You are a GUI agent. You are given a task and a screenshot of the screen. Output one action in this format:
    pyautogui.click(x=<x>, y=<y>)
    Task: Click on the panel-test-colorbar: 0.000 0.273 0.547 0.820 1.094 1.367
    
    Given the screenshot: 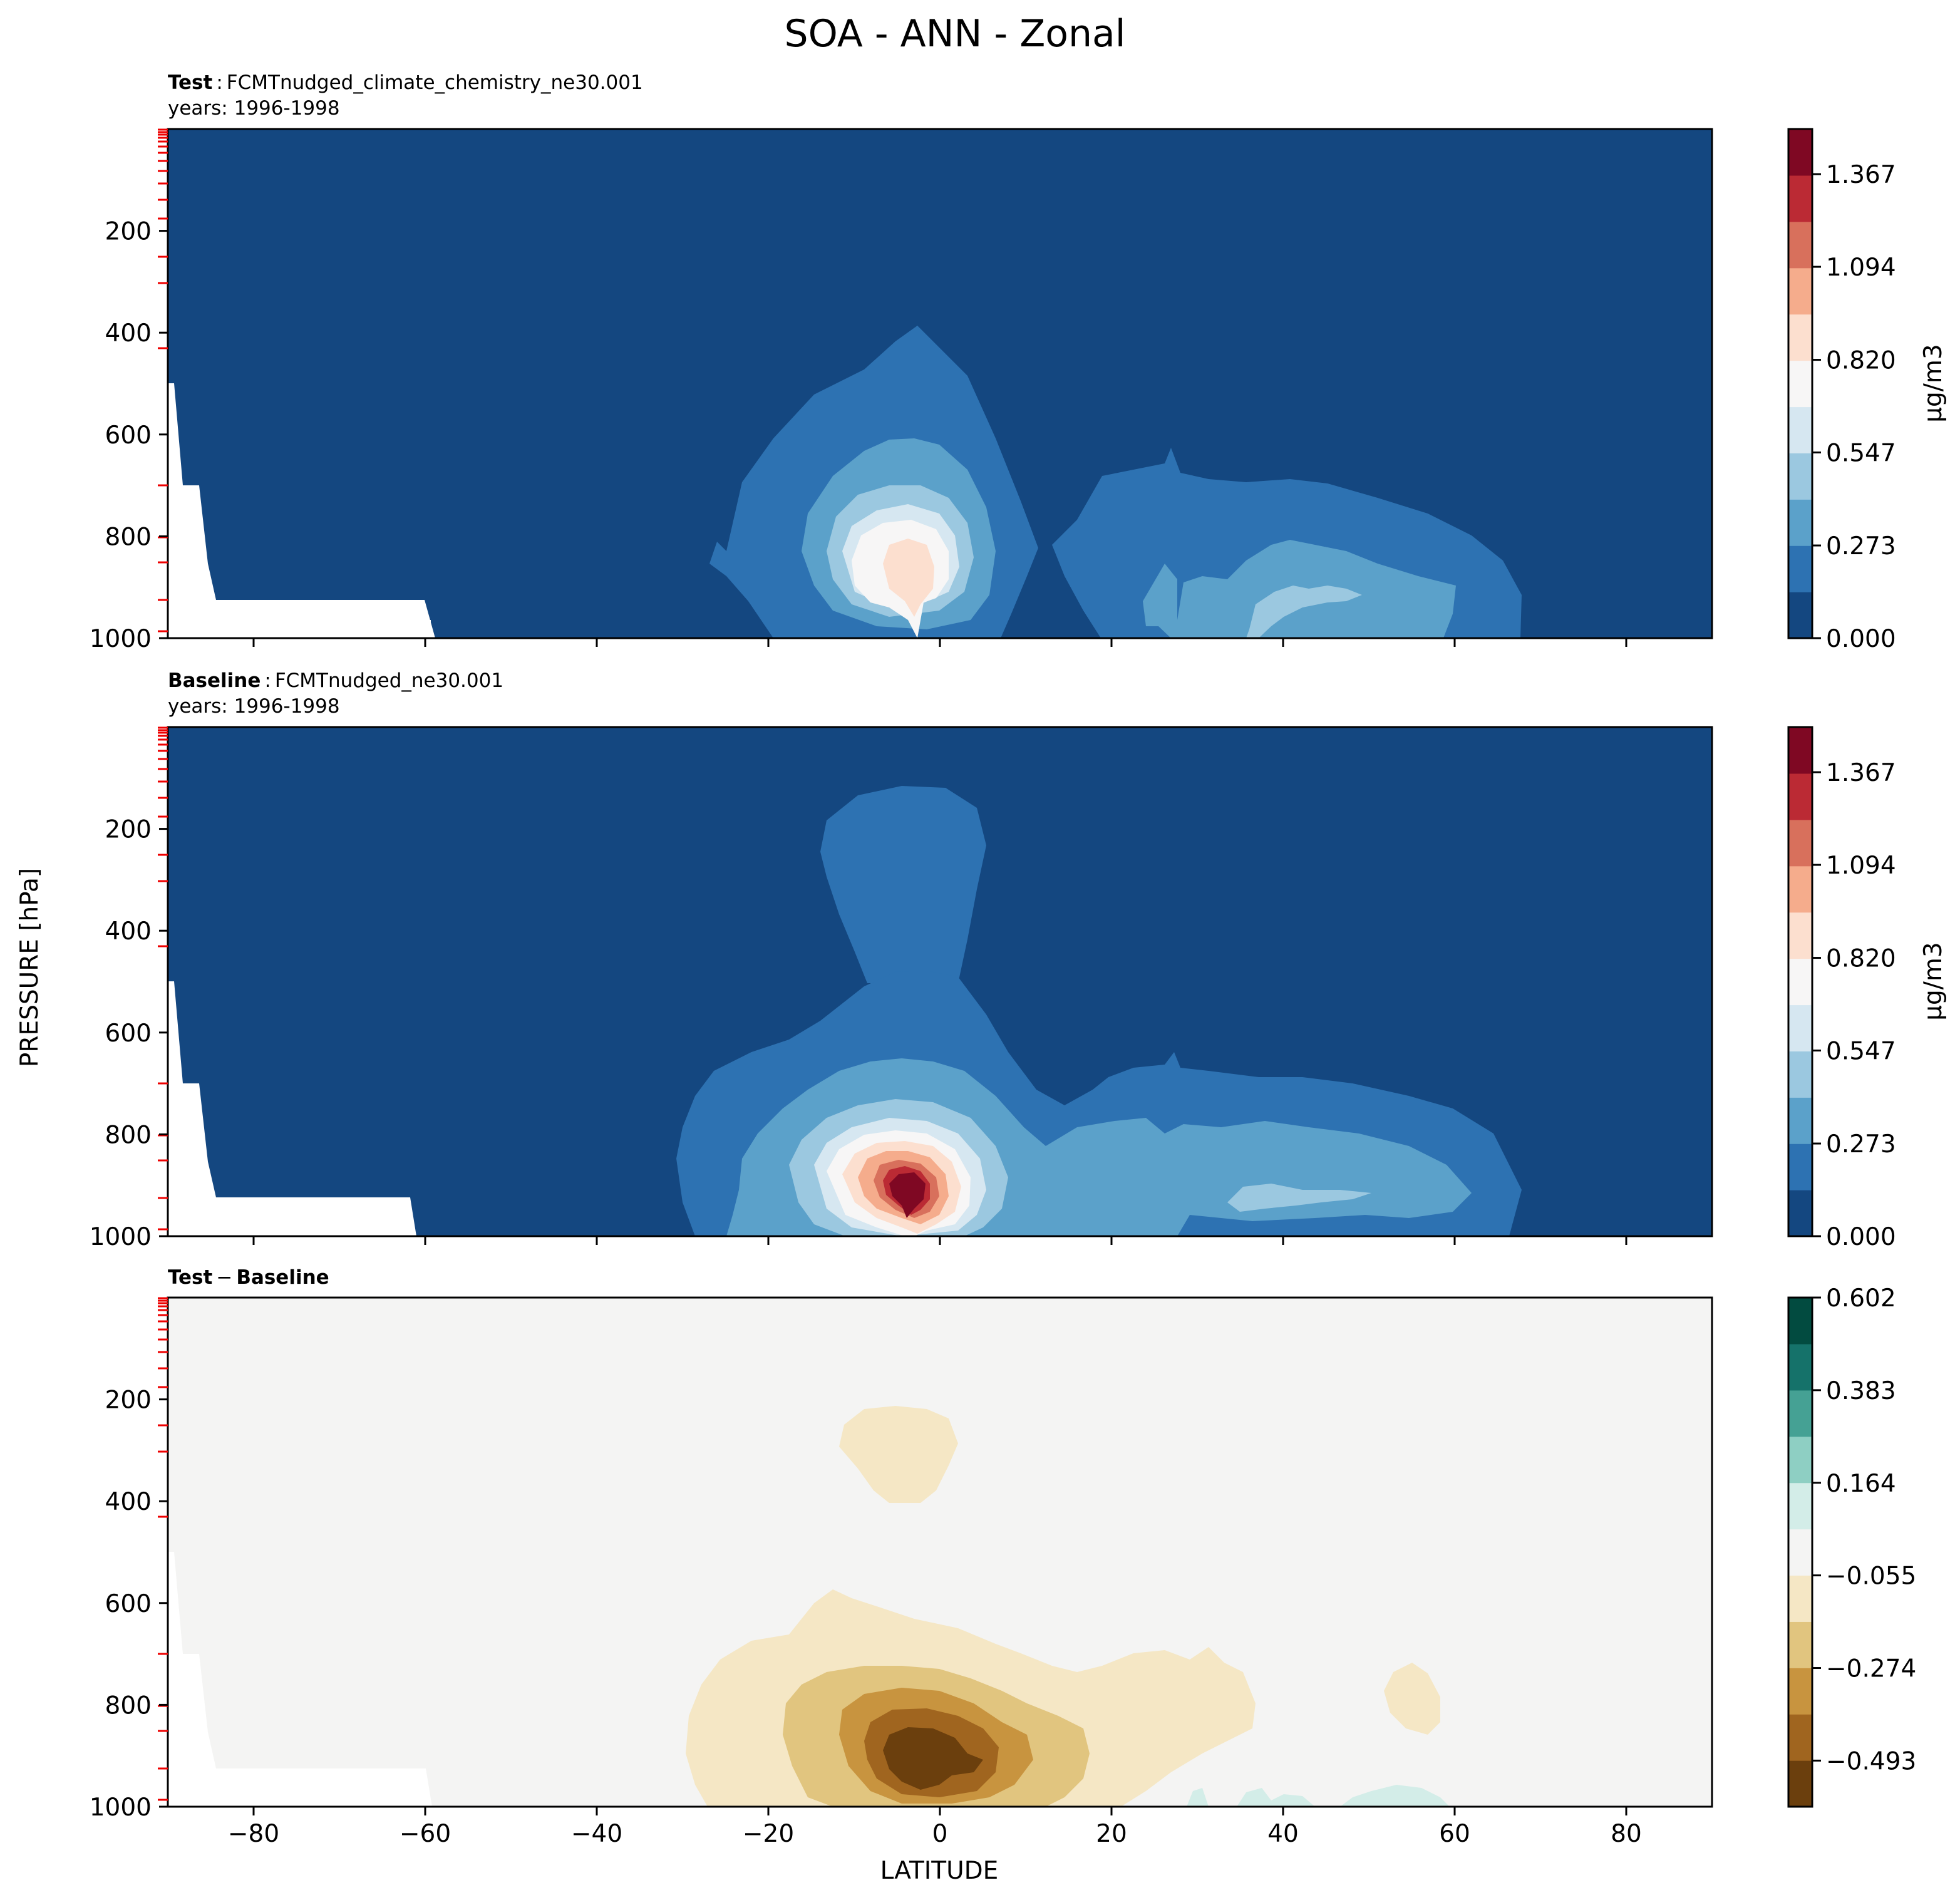 What is the action you would take?
    pyautogui.click(x=1841, y=390)
    